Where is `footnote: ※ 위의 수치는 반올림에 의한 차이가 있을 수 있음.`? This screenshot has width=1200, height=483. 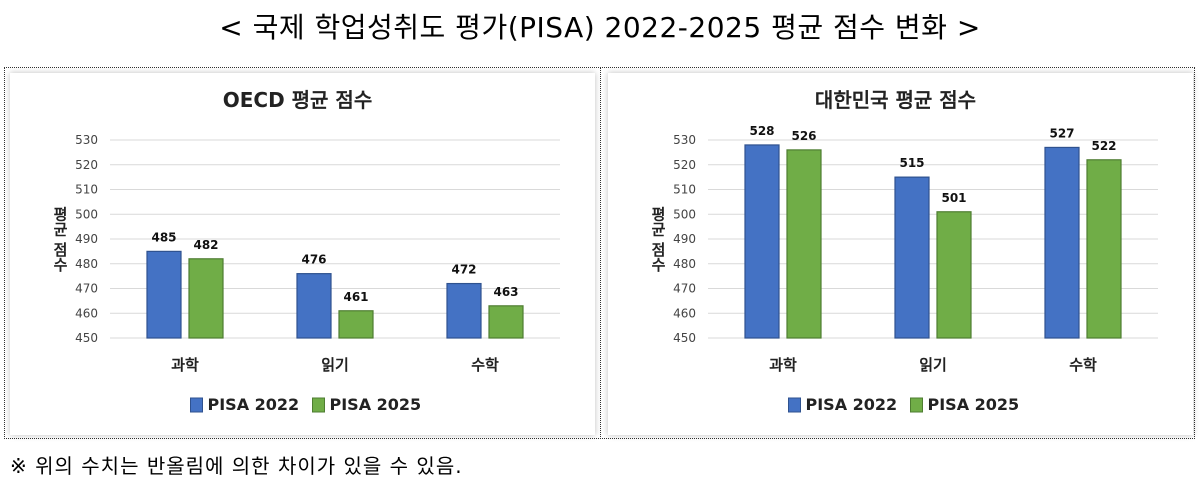
footnote: ※ 위의 수치는 반올림에 의한 차이가 있을 수 있음. is located at coordinates (236, 466).